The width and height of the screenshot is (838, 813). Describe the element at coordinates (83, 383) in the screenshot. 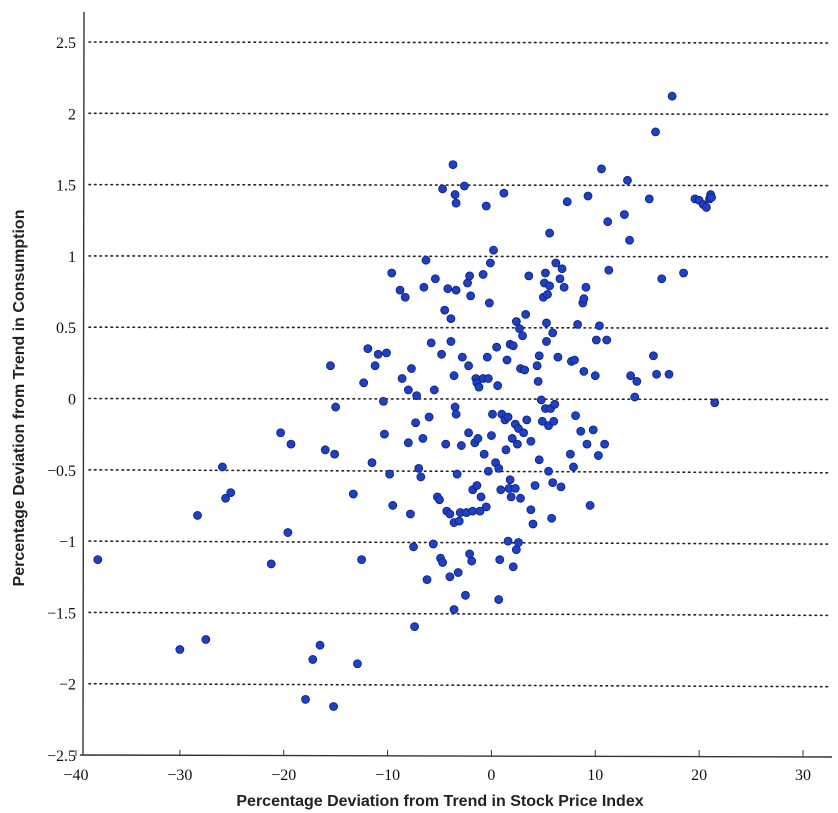

I see `y-axis-line` at that location.